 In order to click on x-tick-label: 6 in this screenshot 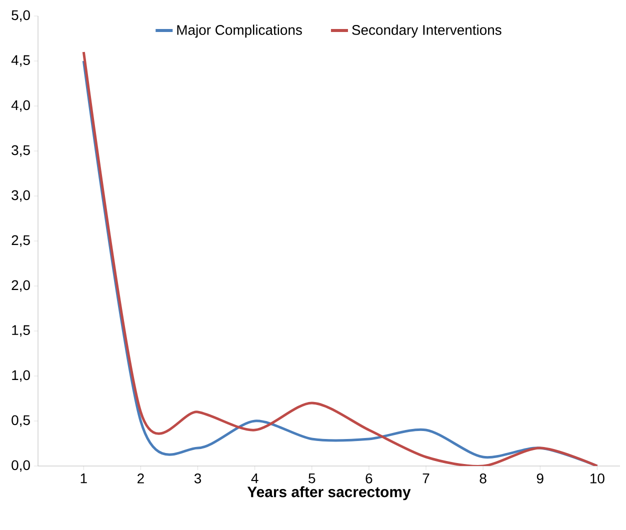, I will do `click(369, 479)`.